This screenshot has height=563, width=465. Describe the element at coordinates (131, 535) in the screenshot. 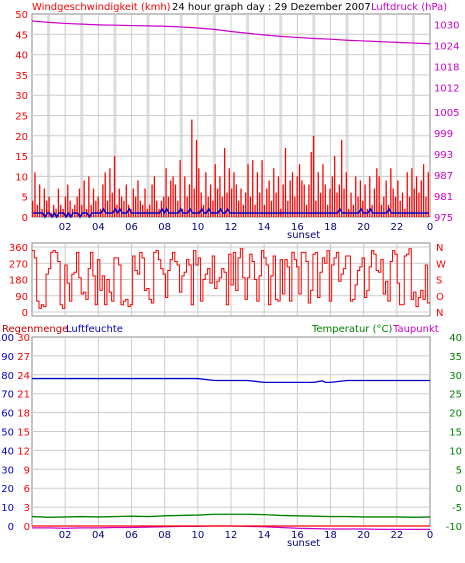

I see `hour-tick-label: 06` at that location.